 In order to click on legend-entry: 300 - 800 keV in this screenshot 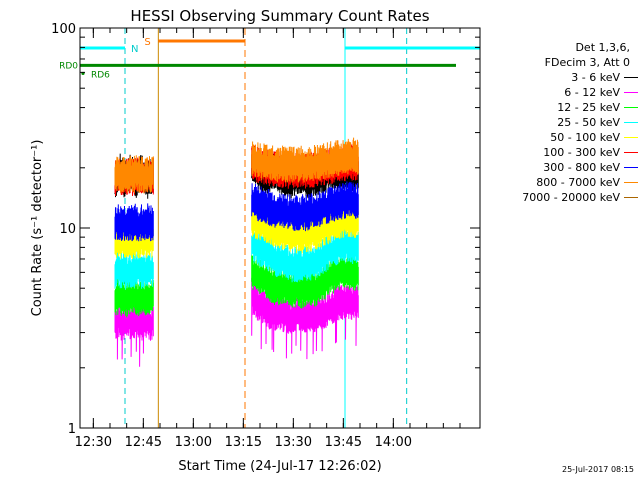, I will do `click(569, 167)`.